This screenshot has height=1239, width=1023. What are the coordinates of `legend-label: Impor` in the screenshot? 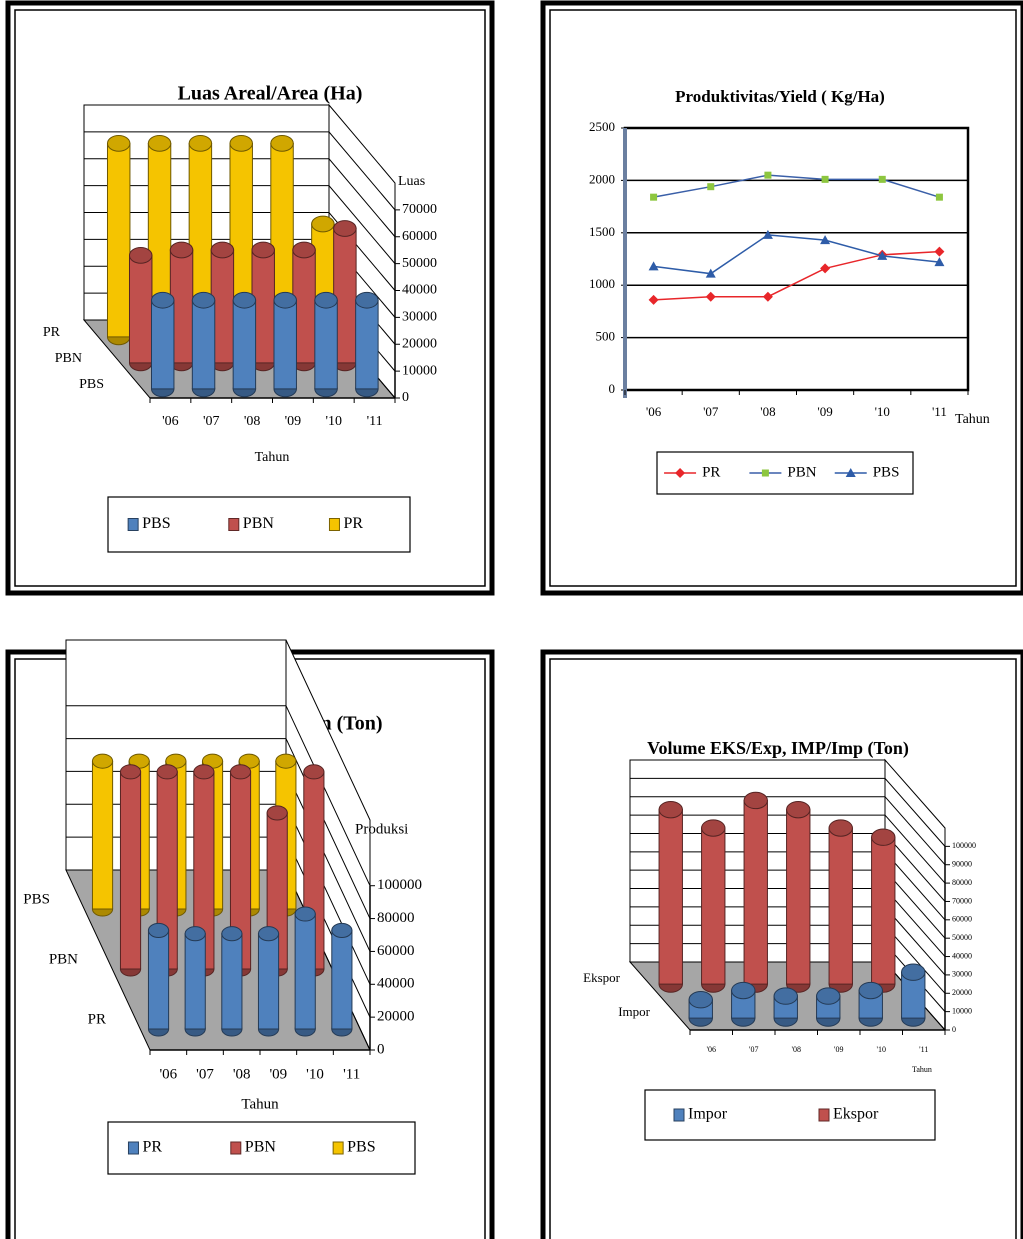 It's located at (708, 1114).